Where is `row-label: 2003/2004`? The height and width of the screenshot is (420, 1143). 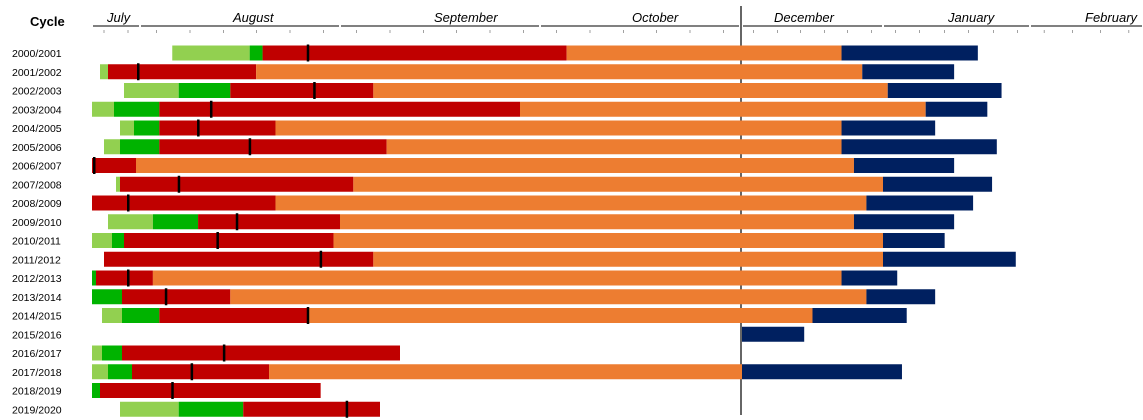
row-label: 2003/2004 is located at coordinates (37, 110).